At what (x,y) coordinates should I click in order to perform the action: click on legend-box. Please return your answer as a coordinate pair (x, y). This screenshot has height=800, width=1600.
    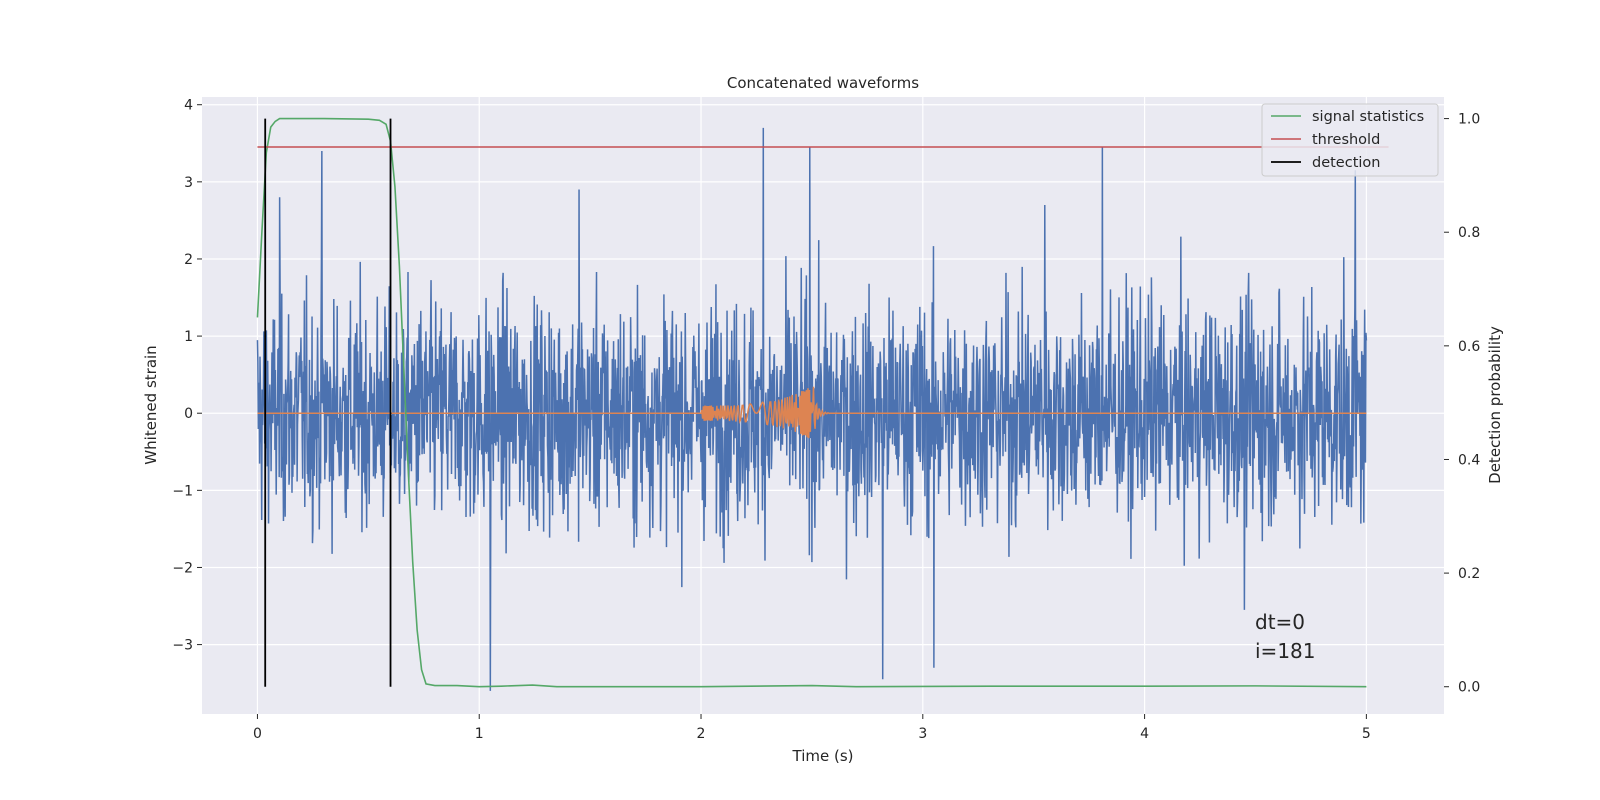
    Looking at the image, I should click on (1350, 140).